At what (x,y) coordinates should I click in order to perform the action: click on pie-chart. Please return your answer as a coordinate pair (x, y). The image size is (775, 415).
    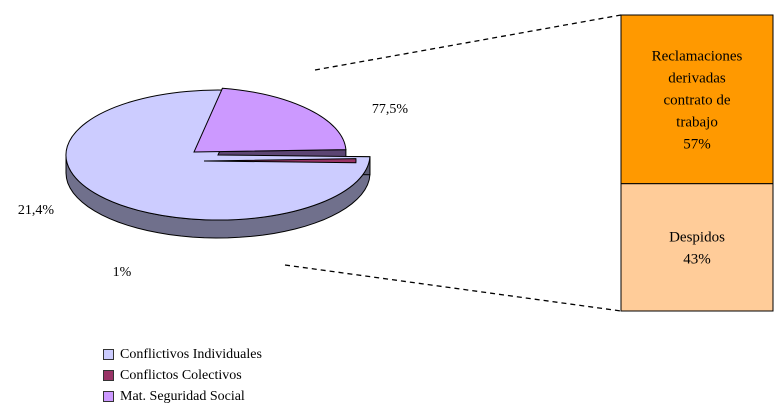
    Looking at the image, I should click on (218, 163).